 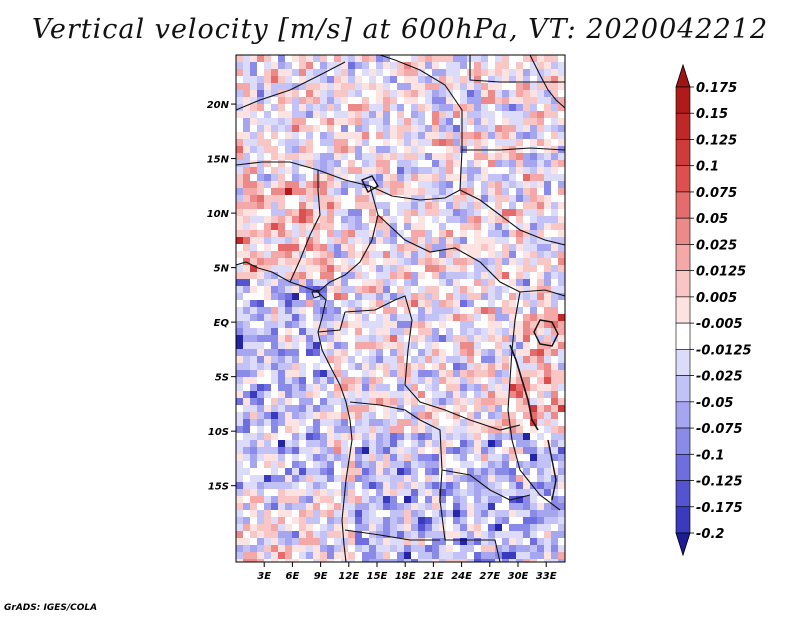 What do you see at coordinates (293, 576) in the screenshot?
I see `x-tick-label: 6E` at bounding box center [293, 576].